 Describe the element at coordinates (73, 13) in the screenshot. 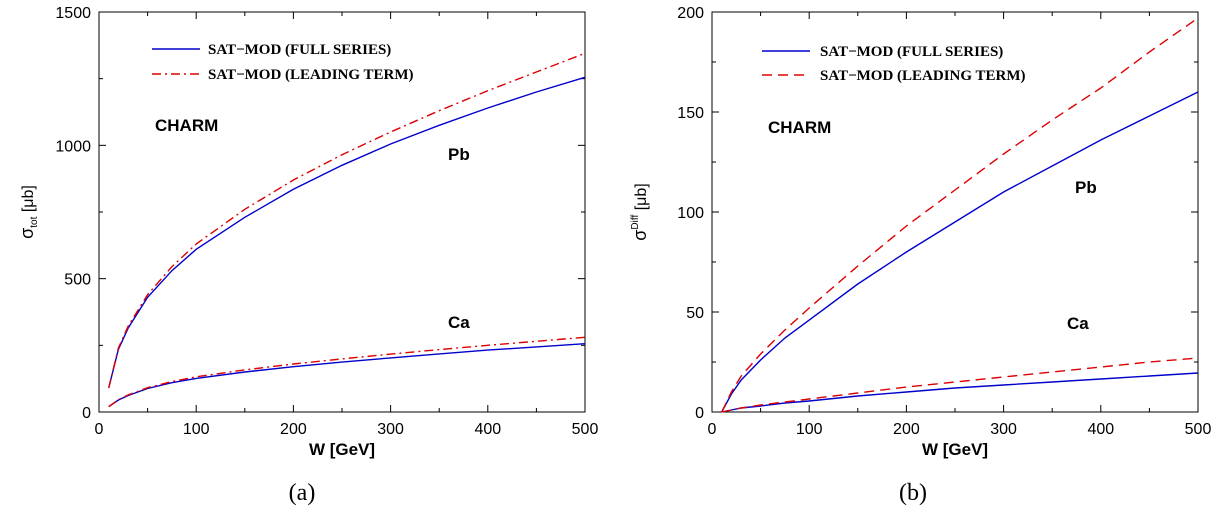

I see `y-tick-label: 1500` at that location.